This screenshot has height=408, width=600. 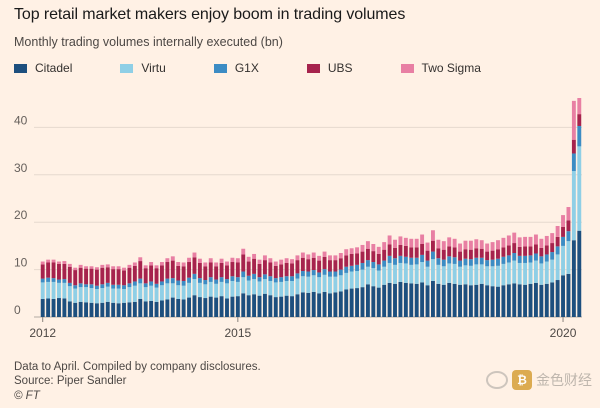 I want to click on y-tick-label: 40, so click(x=21, y=120).